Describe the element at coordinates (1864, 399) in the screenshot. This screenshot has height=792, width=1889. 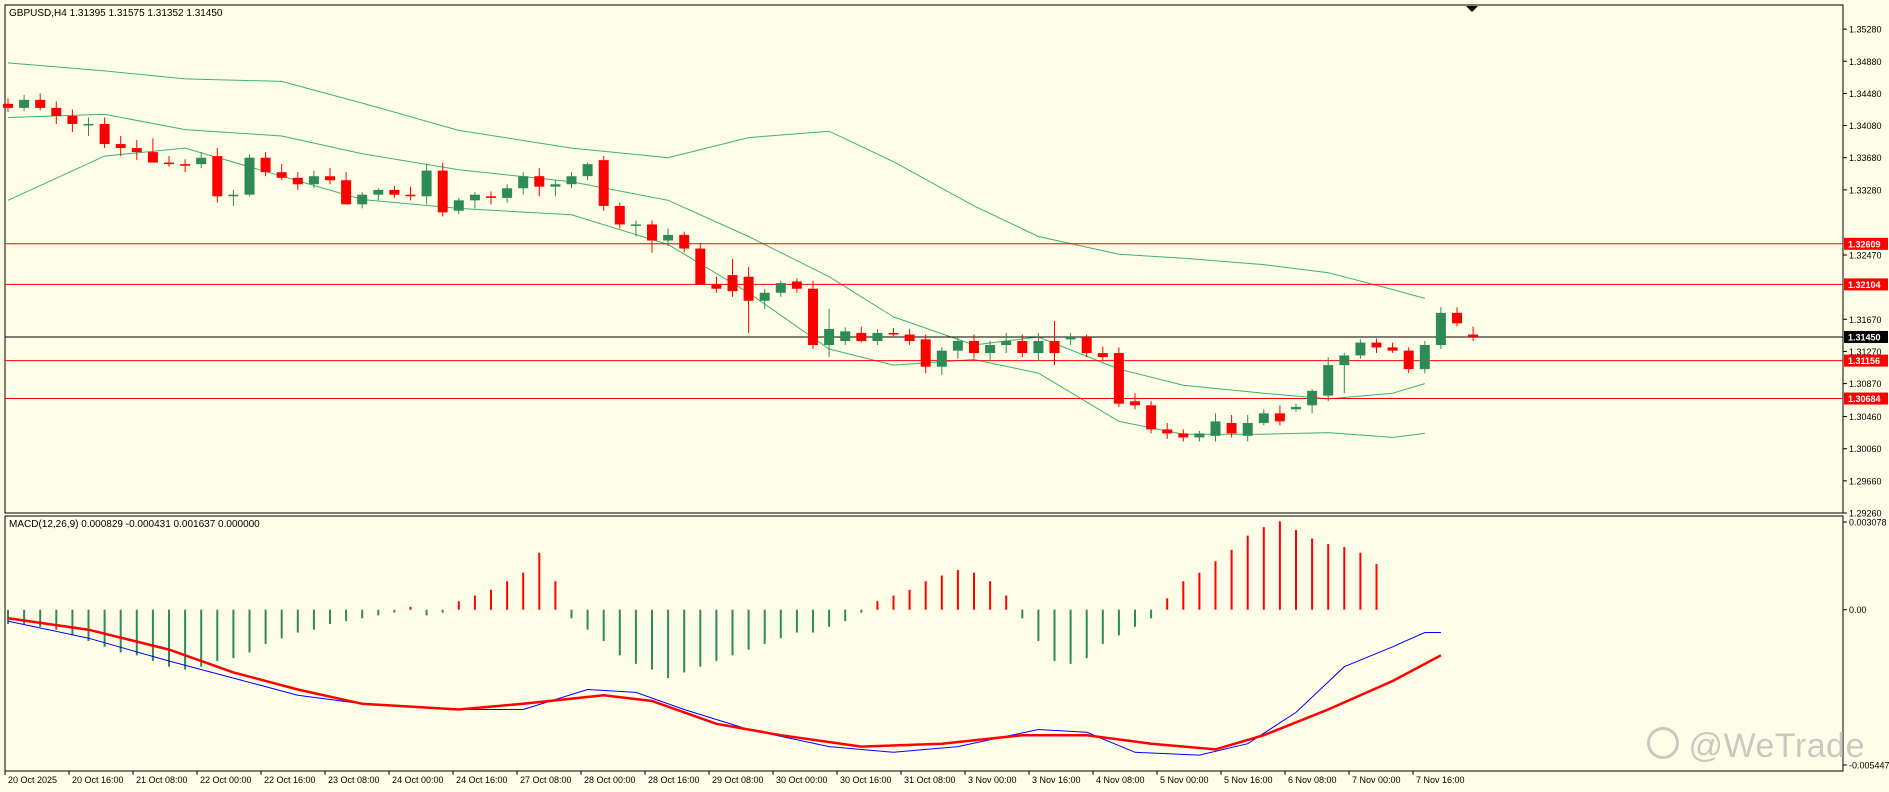
I see `level-price-label: 1.30684` at that location.